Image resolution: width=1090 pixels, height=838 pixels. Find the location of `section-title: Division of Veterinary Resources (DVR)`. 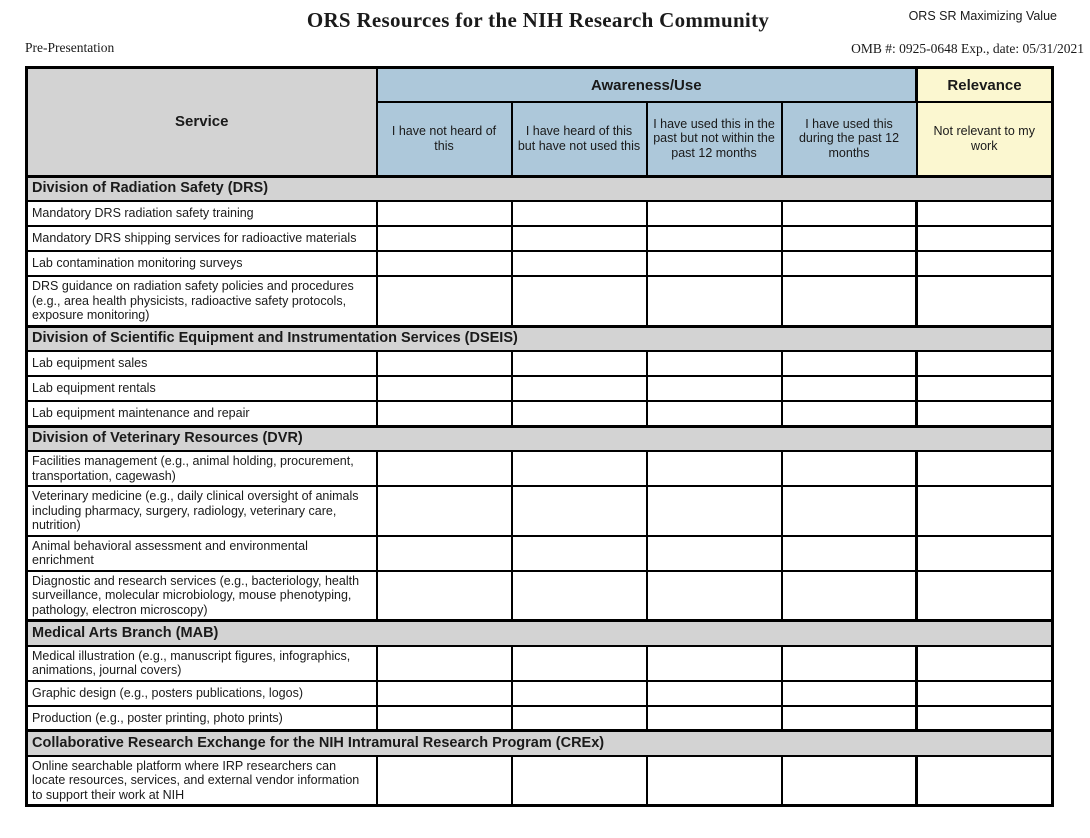

section-title: Division of Veterinary Resources (DVR) is located at coordinates (539, 438).